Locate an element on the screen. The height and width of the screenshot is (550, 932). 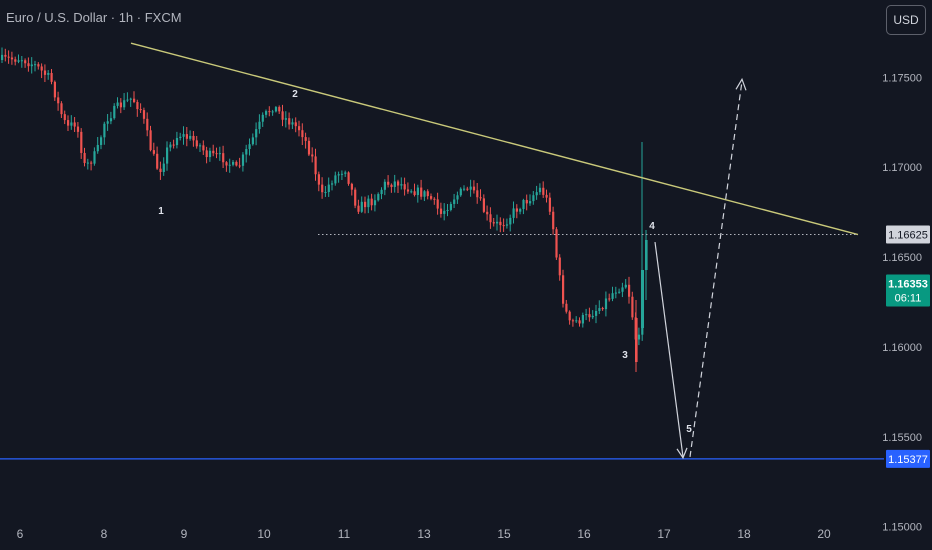
currency-button: USD is located at coordinates (906, 20).